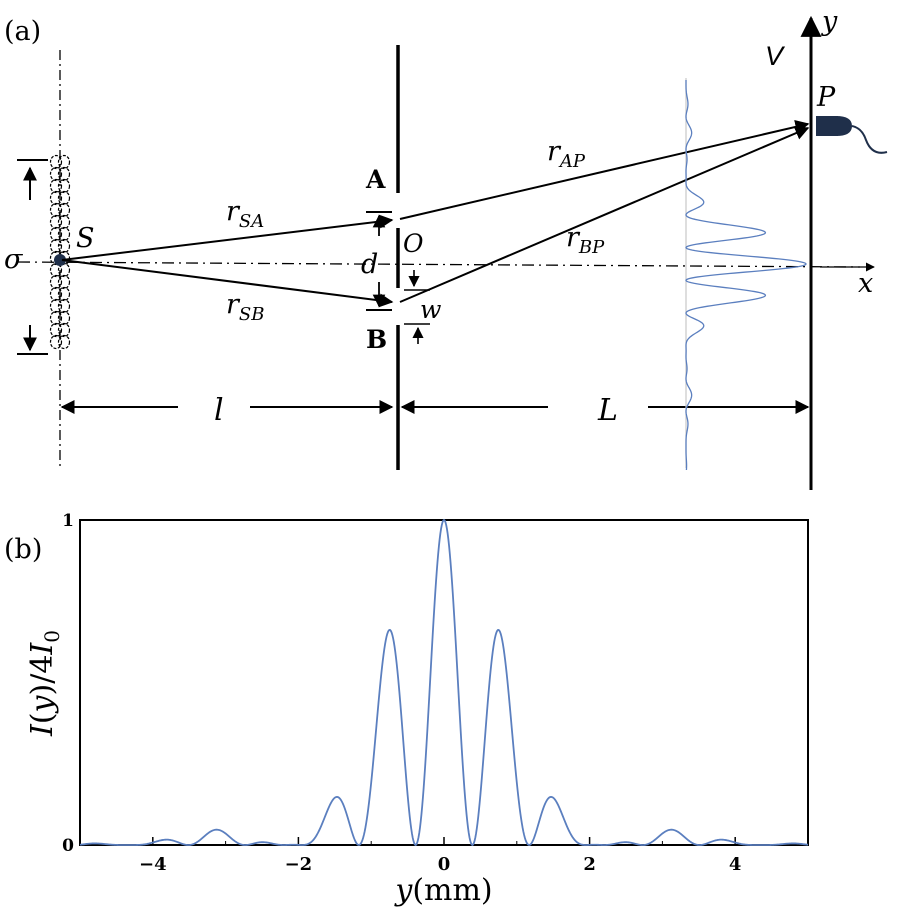  Describe the element at coordinates (604, 170) in the screenshot. I see `ray-a-to-p` at that location.